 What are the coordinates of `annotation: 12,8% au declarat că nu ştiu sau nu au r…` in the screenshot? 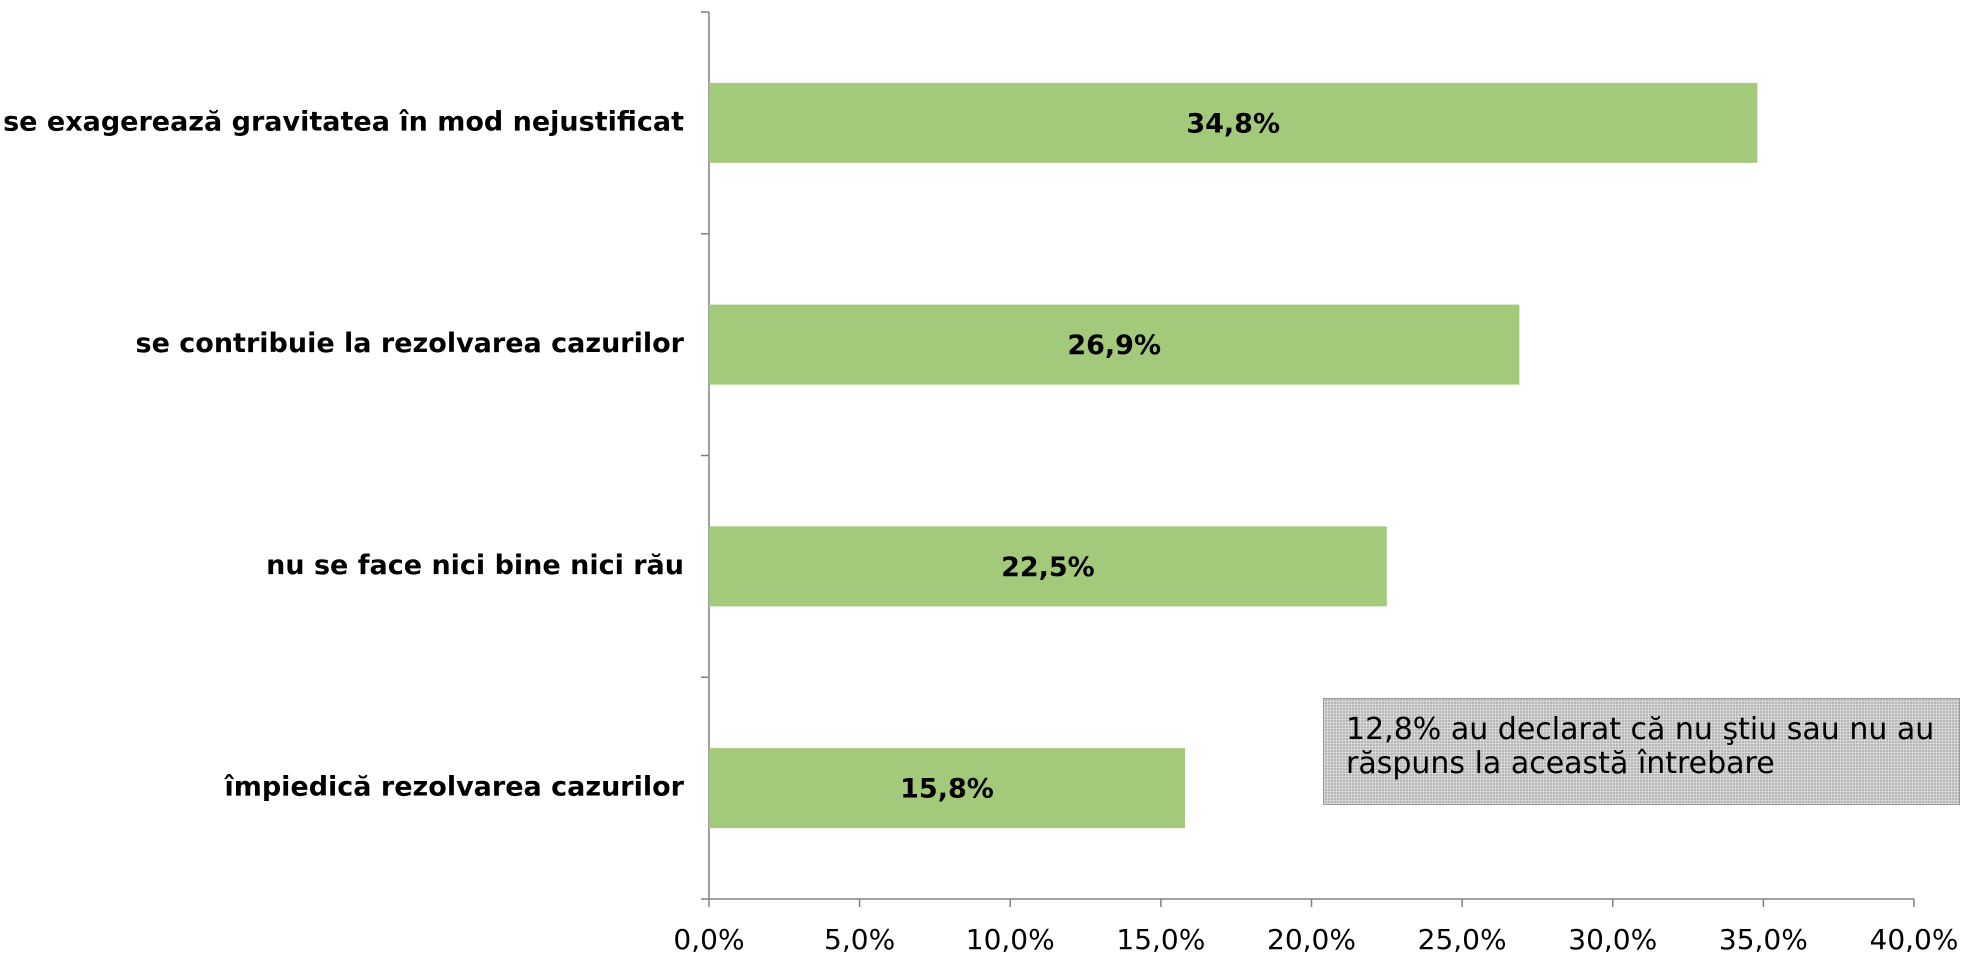 It's located at (1641, 751).